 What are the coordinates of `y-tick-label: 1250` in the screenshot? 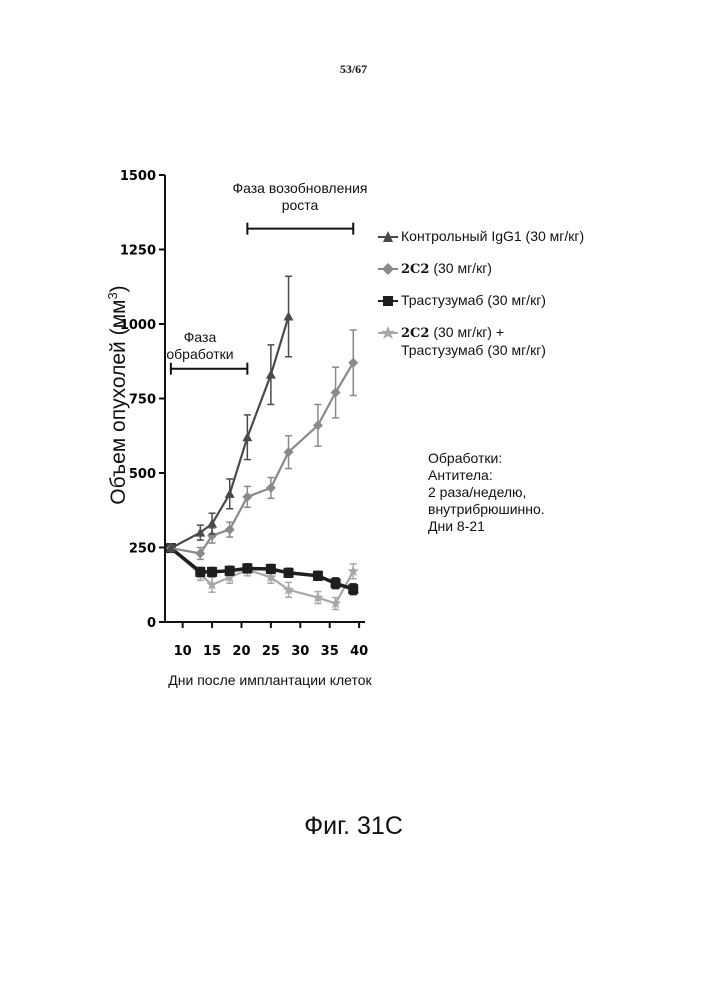 It's located at (138, 251).